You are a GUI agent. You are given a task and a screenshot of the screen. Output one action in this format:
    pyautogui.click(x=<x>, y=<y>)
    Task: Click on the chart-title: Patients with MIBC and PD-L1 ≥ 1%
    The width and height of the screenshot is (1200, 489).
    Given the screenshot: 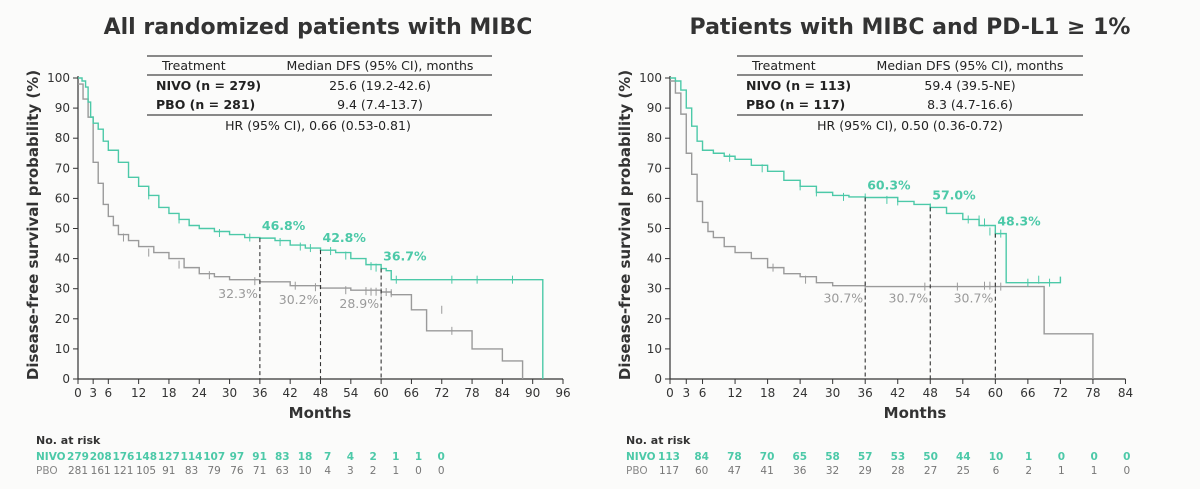 What is the action you would take?
    pyautogui.click(x=910, y=27)
    